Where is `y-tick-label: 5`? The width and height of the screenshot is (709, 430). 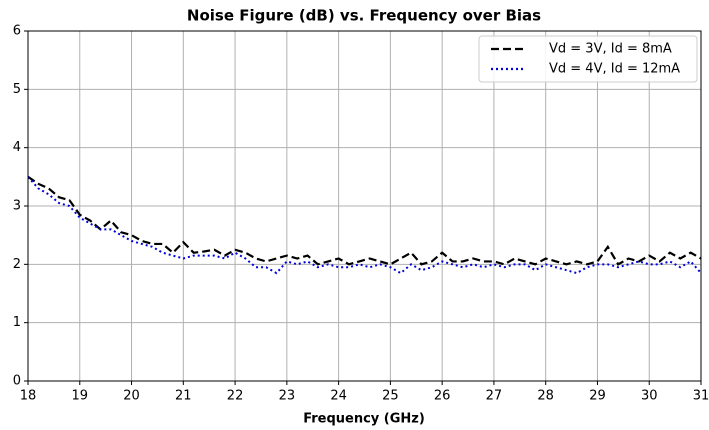 y-tick-label: 5 is located at coordinates (17, 89).